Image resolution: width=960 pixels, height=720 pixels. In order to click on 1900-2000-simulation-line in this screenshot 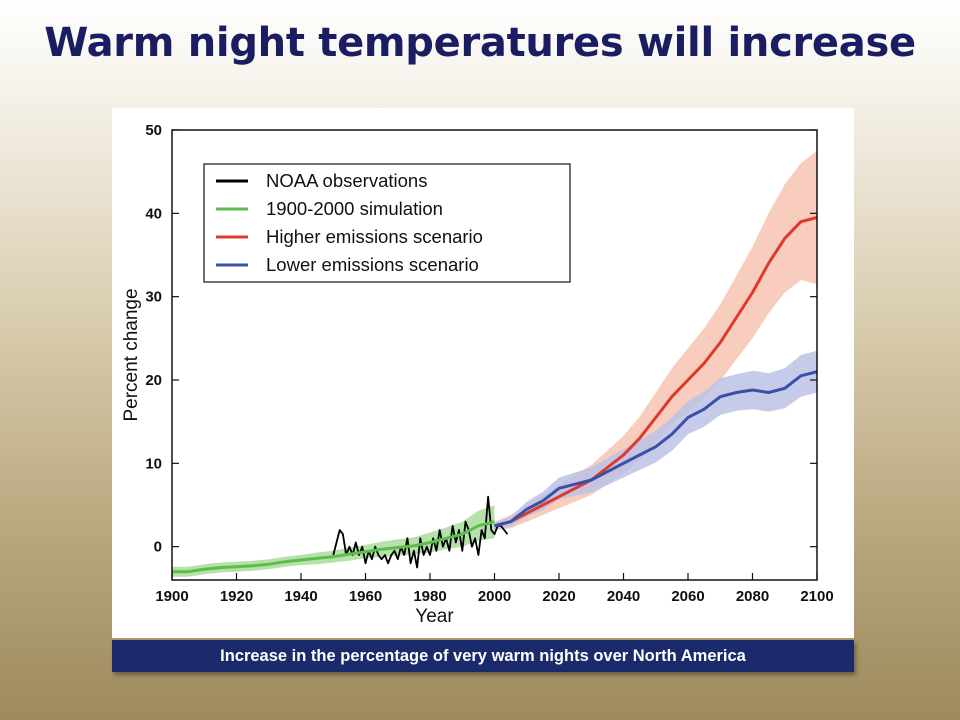, I will do `click(333, 547)`.